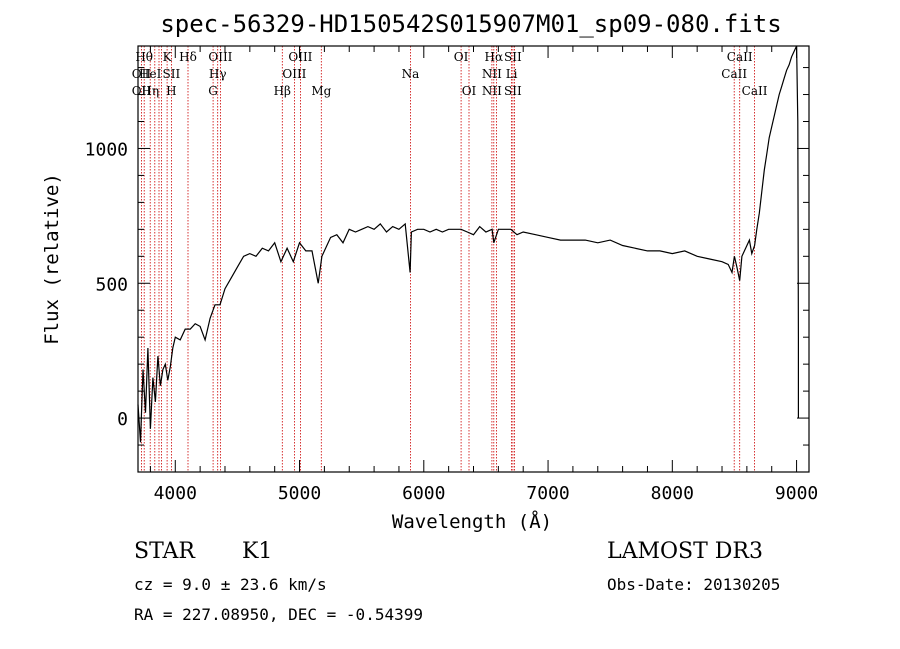 This screenshot has height=649, width=900. I want to click on emission-line-label: Li, so click(512, 74).